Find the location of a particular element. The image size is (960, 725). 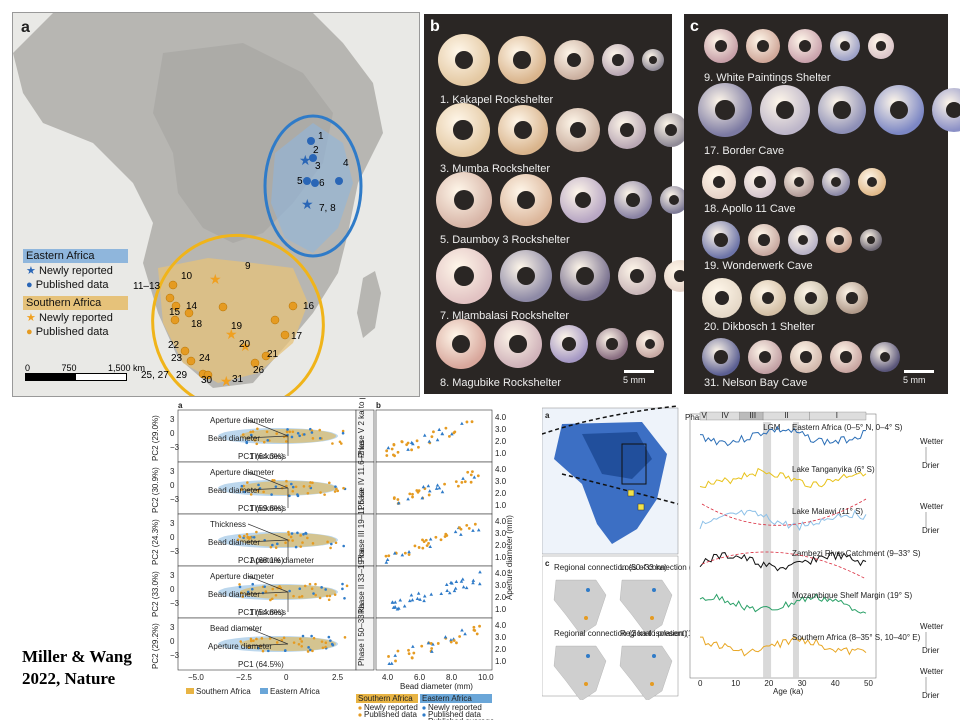

site-number: 22 is located at coordinates (174, 345).